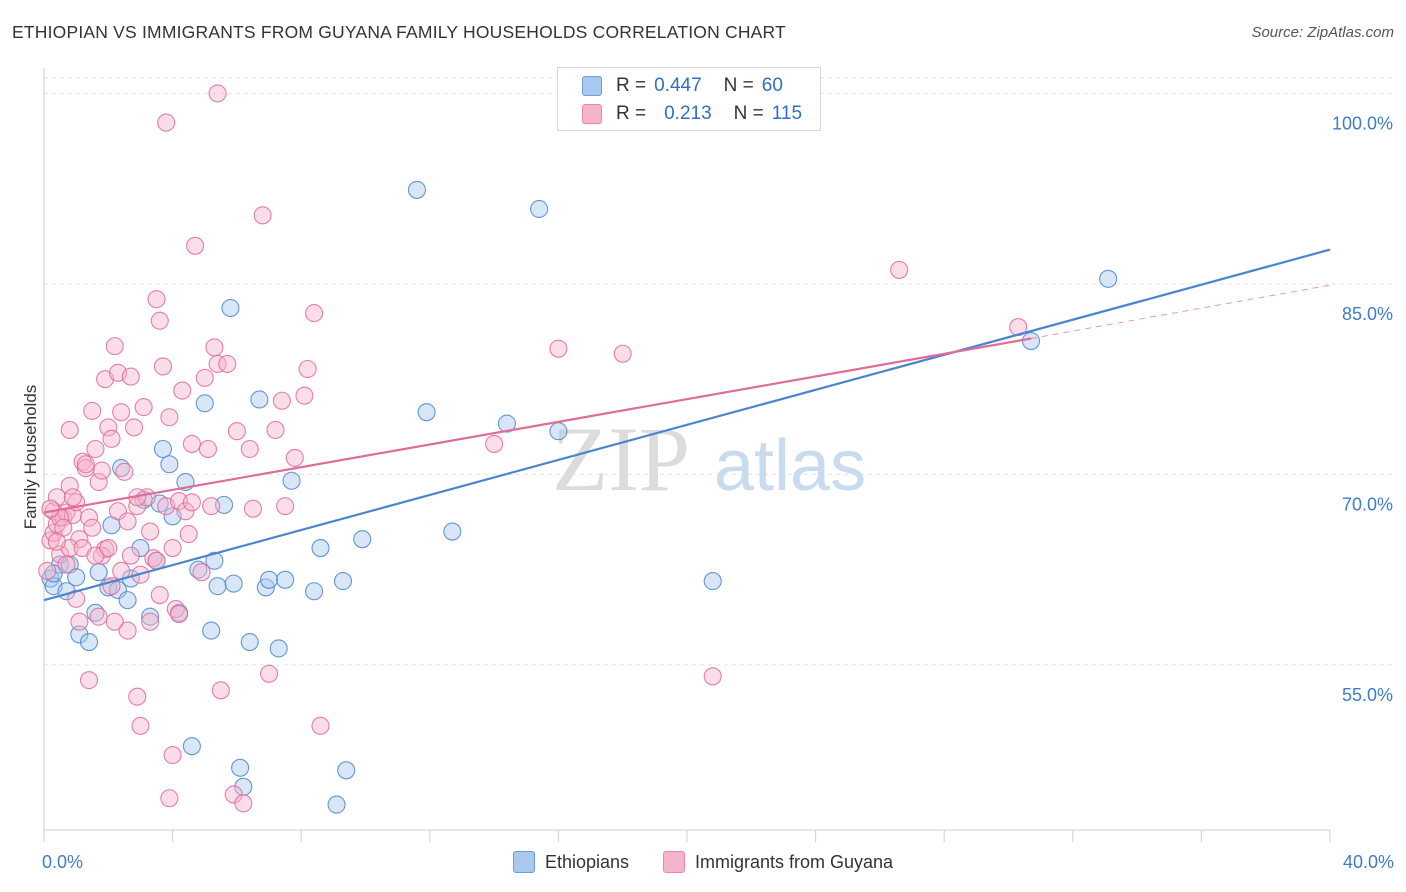 The width and height of the screenshot is (1406, 892). What do you see at coordinates (1367, 504) in the screenshot?
I see `y-tick-label: 70.0%` at bounding box center [1367, 504].